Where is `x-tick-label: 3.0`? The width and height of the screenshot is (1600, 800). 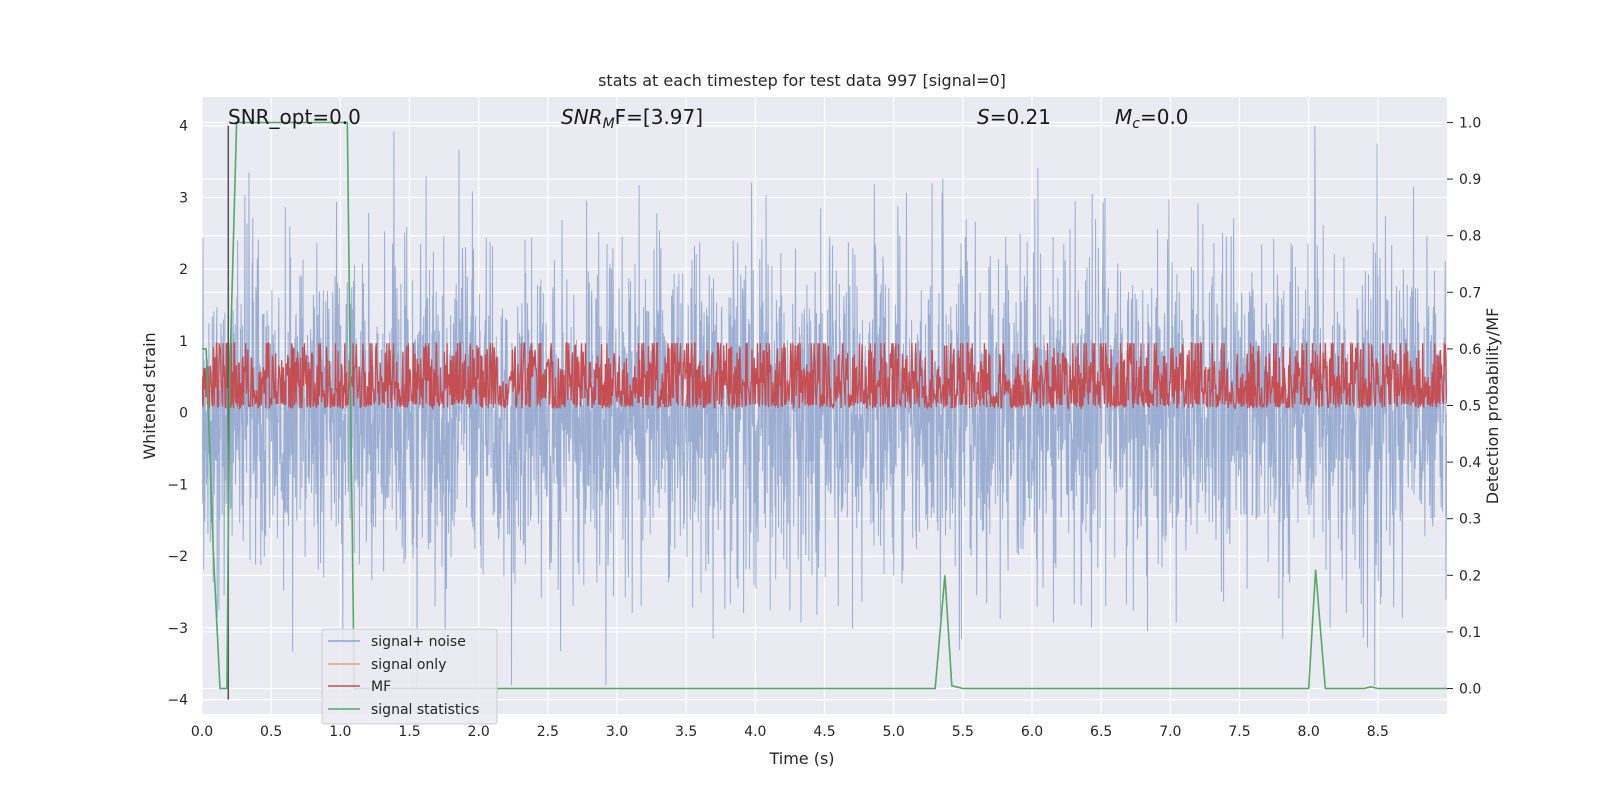
x-tick-label: 3.0 is located at coordinates (617, 732).